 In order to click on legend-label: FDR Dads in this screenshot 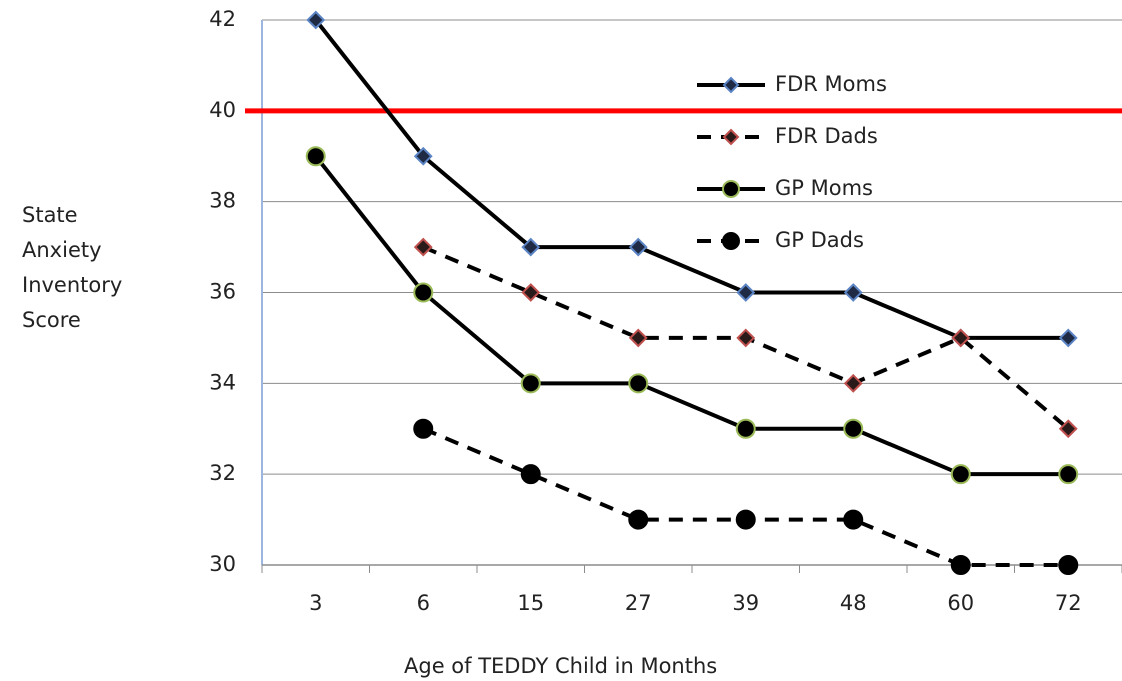, I will do `click(826, 136)`.